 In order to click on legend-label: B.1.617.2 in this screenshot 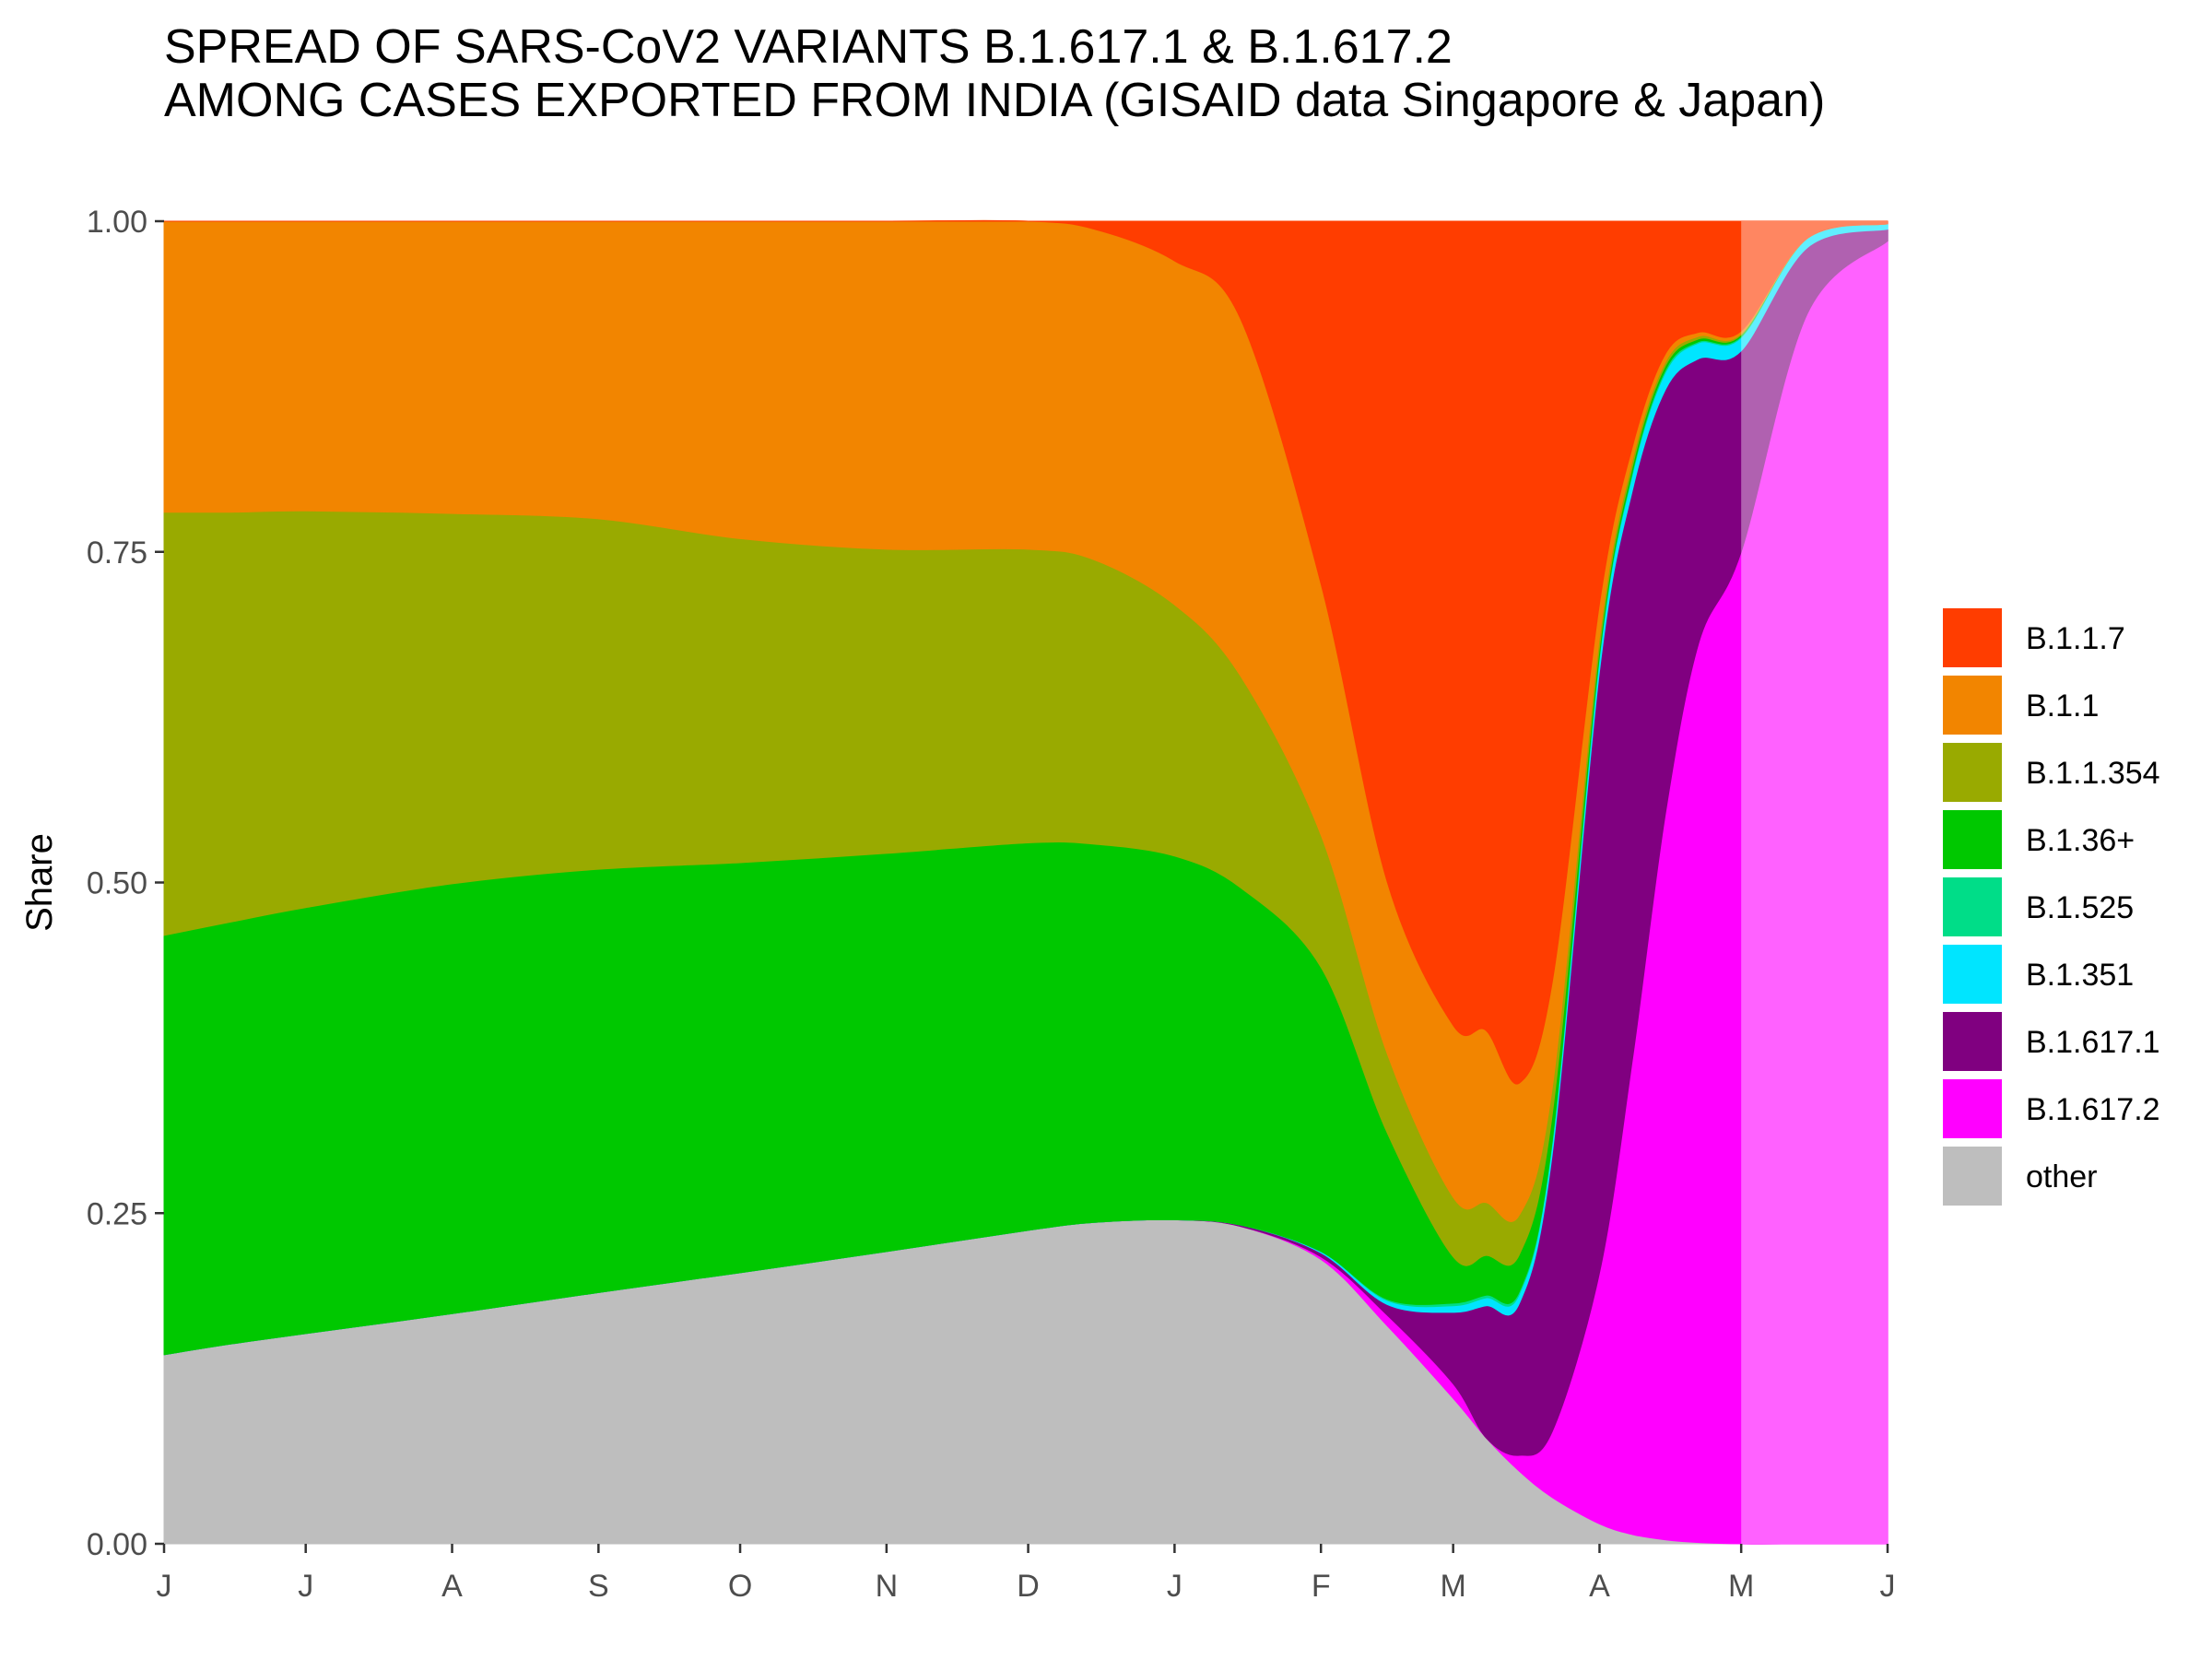, I will do `click(2093, 1109)`.